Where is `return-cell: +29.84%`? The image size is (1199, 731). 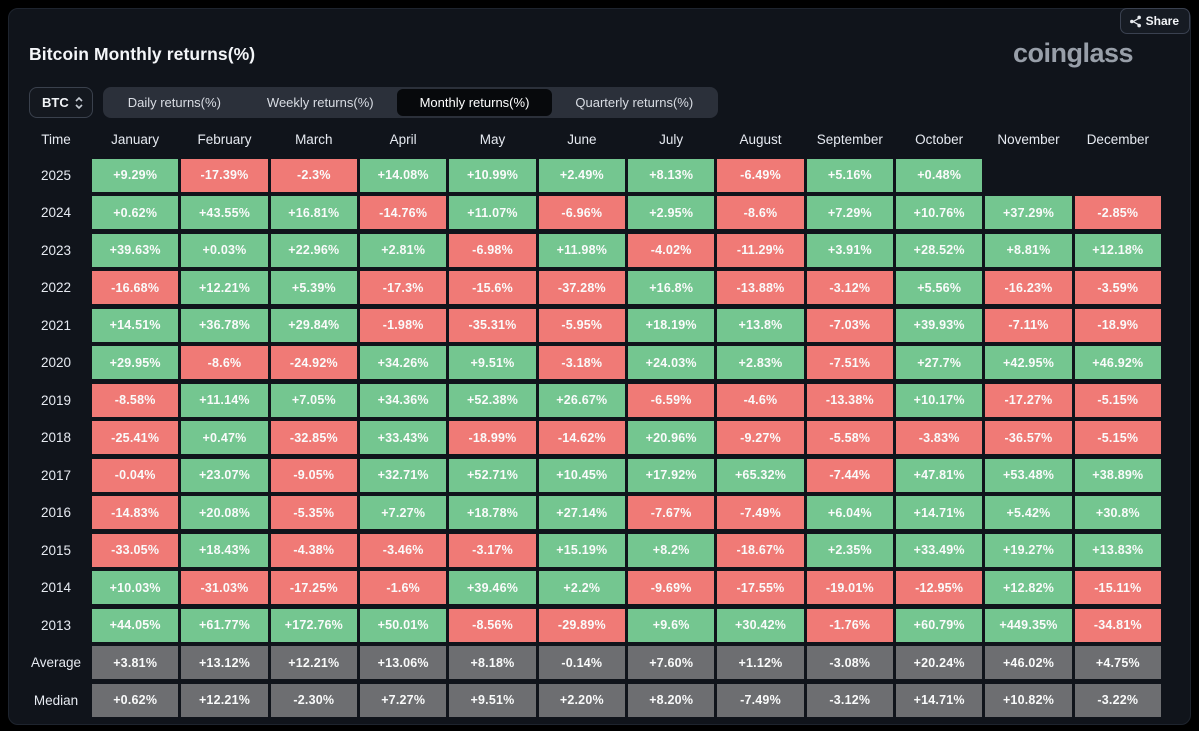 return-cell: +29.84% is located at coordinates (313, 325).